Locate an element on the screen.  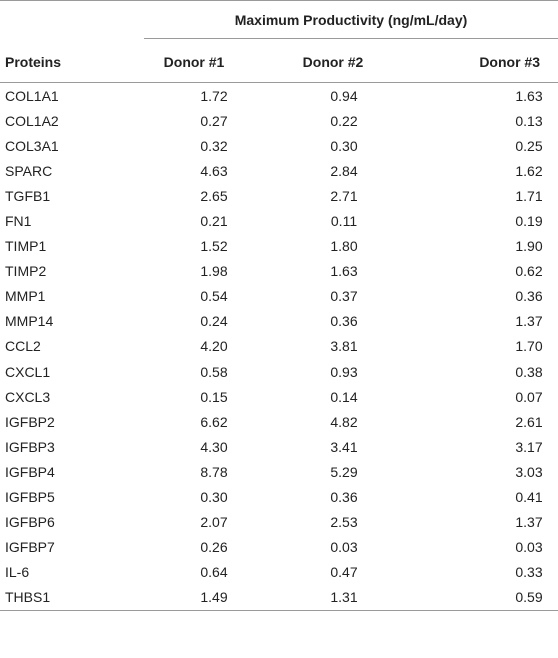
table-row: FN1 0.21 0.11 0.19 is located at coordinates (279, 220).